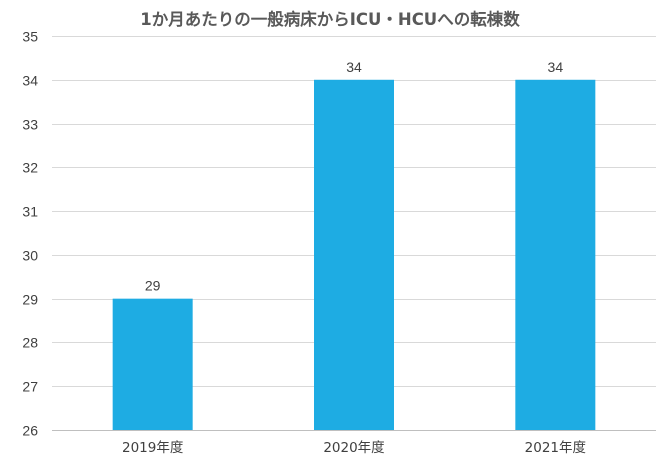  Describe the element at coordinates (30, 431) in the screenshot. I see `y-tick-label: 26` at that location.